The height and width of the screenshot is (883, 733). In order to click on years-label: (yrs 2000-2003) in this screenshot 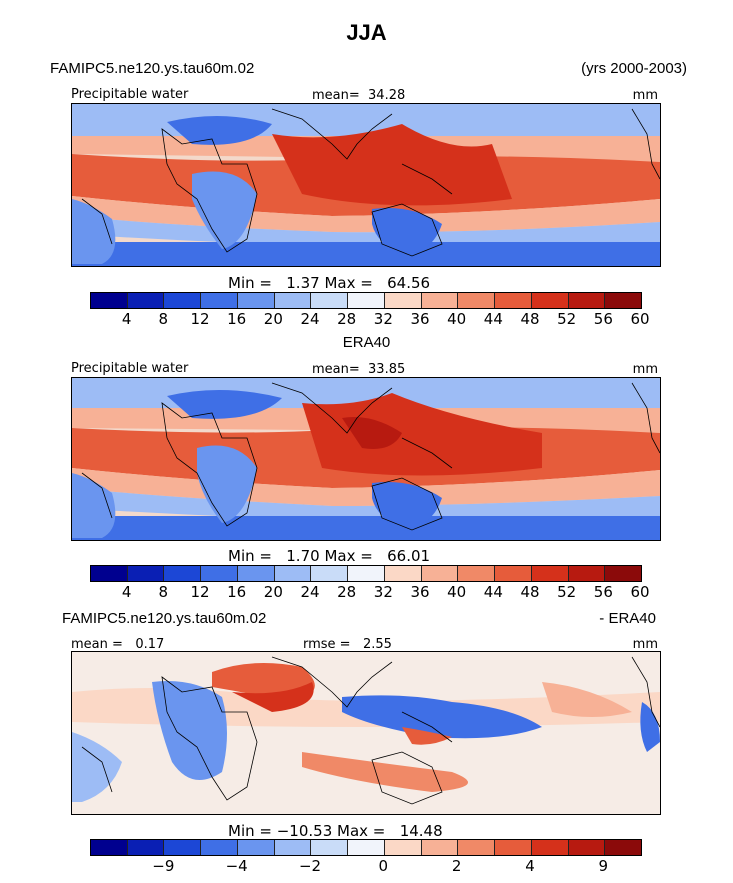, I will do `click(634, 68)`.